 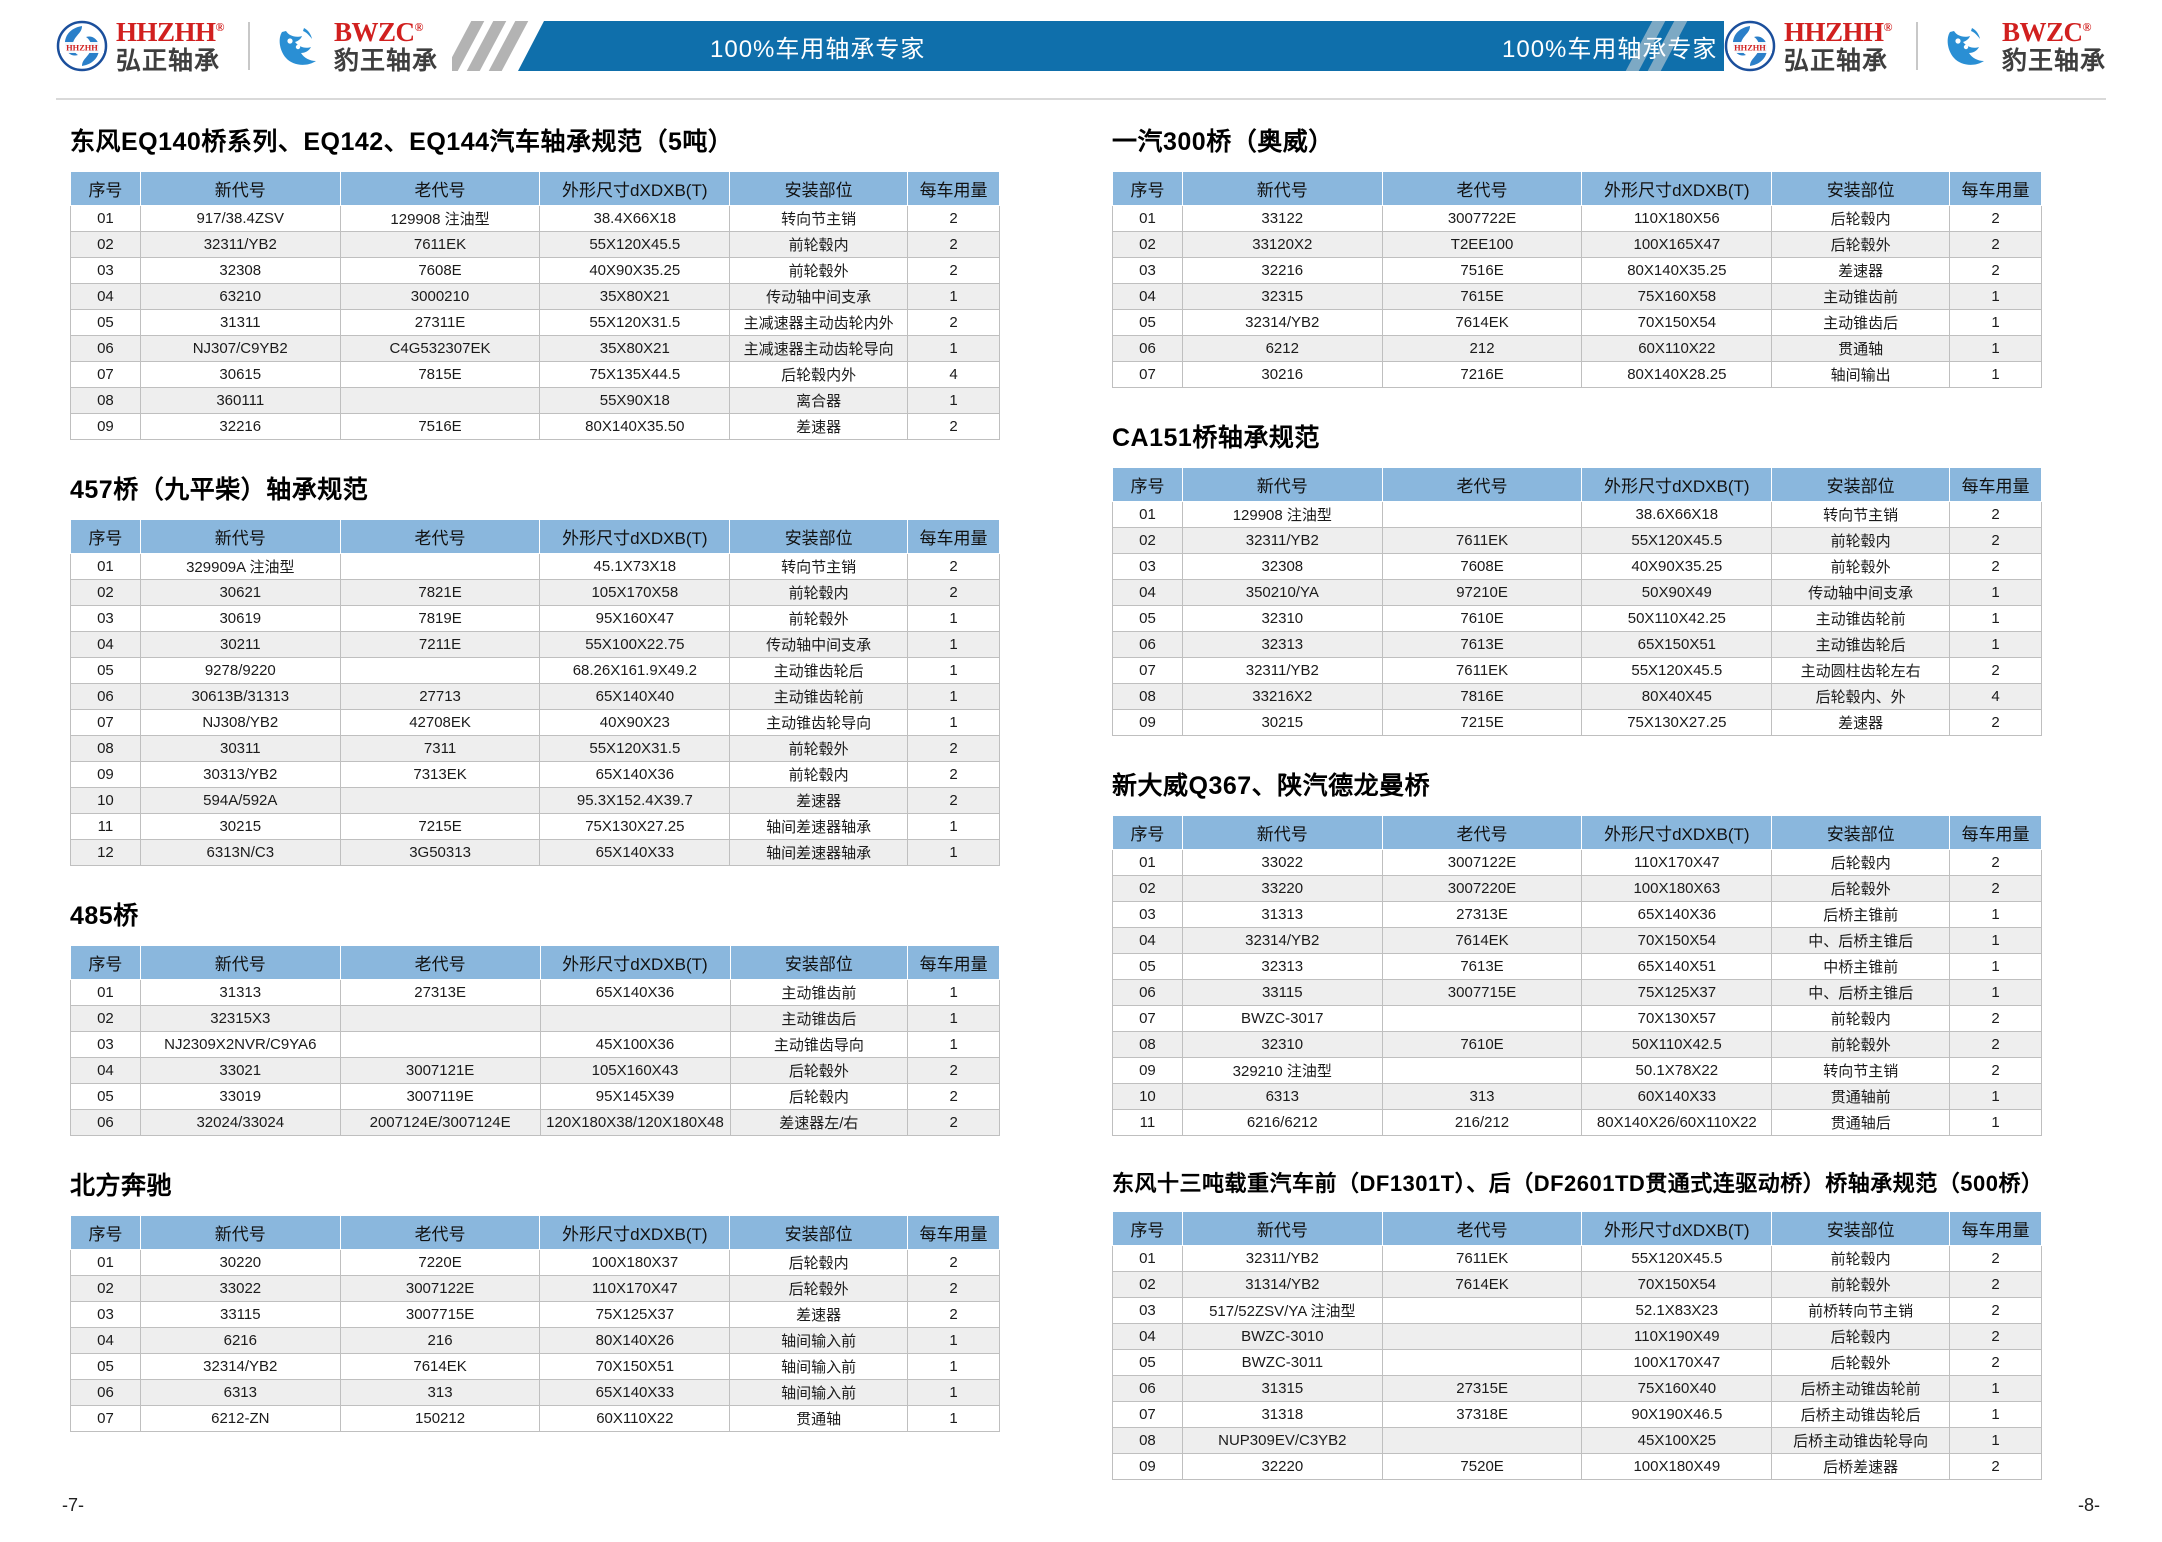 I want to click on table-row: 11 30215 7215E 75X130X27.25 轴间差速器轴承 1, so click(x=535, y=826).